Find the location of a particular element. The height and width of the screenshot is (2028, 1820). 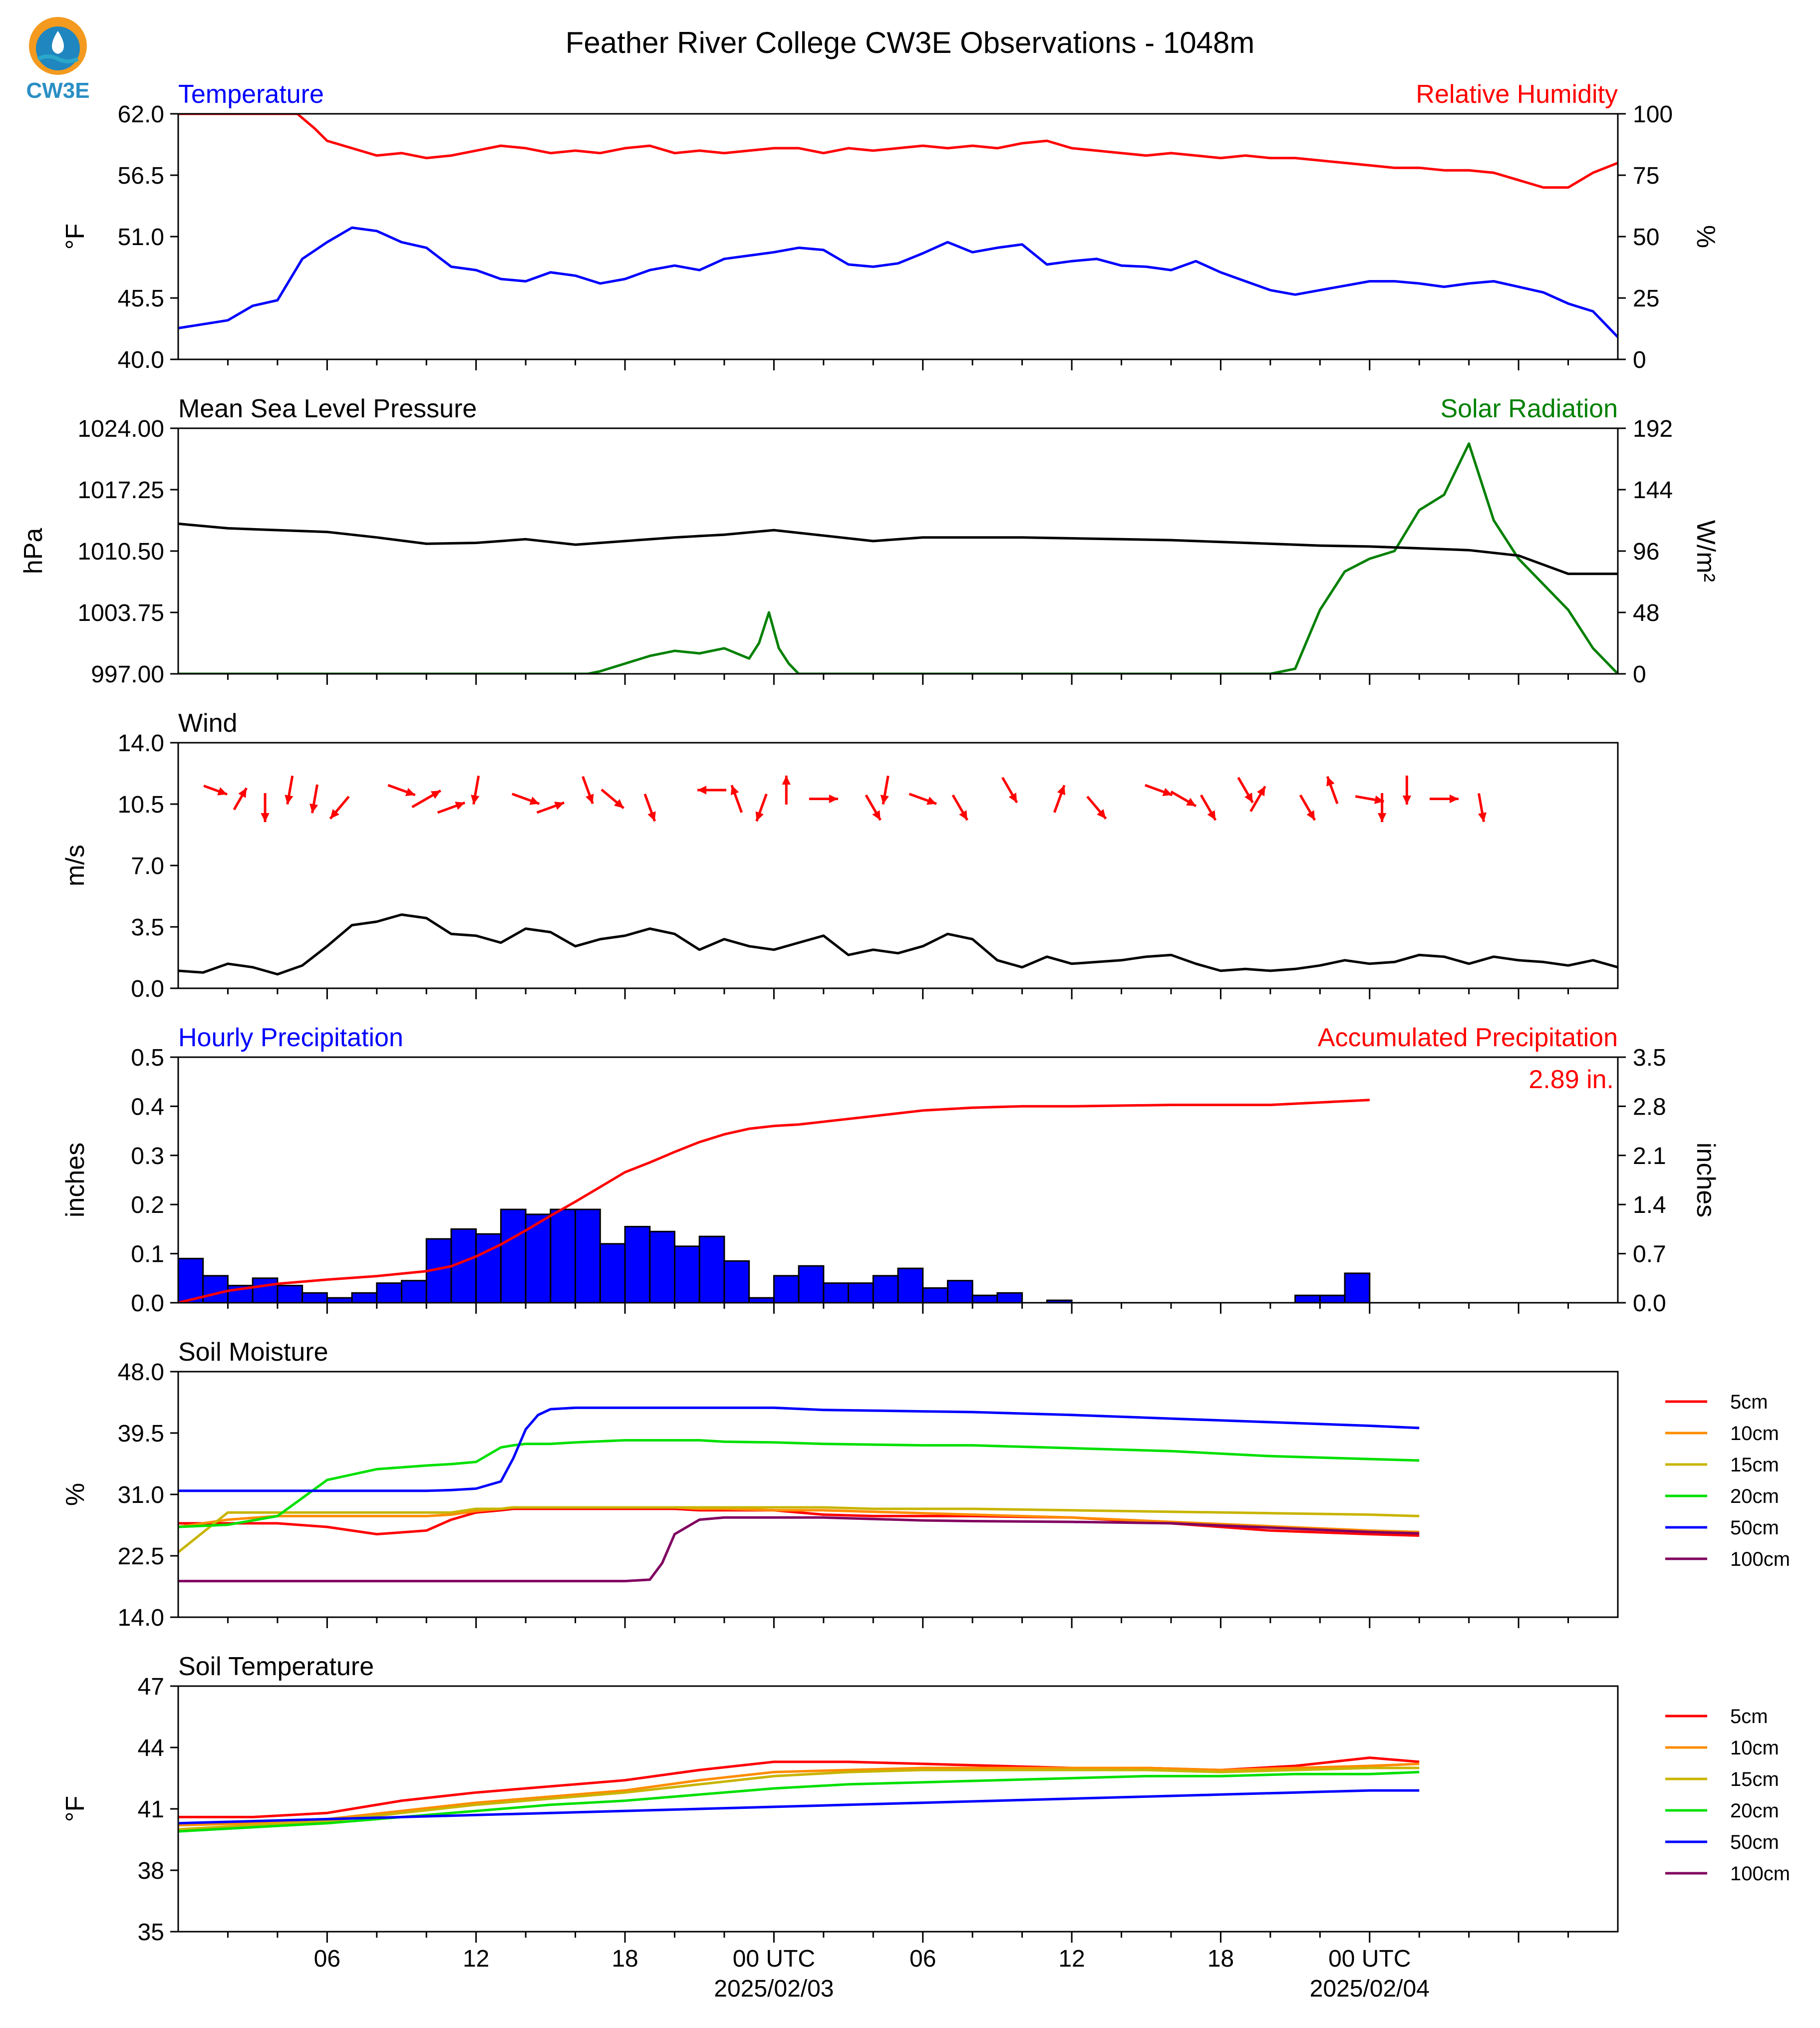

y-tick-label: 44 is located at coordinates (151, 1748).